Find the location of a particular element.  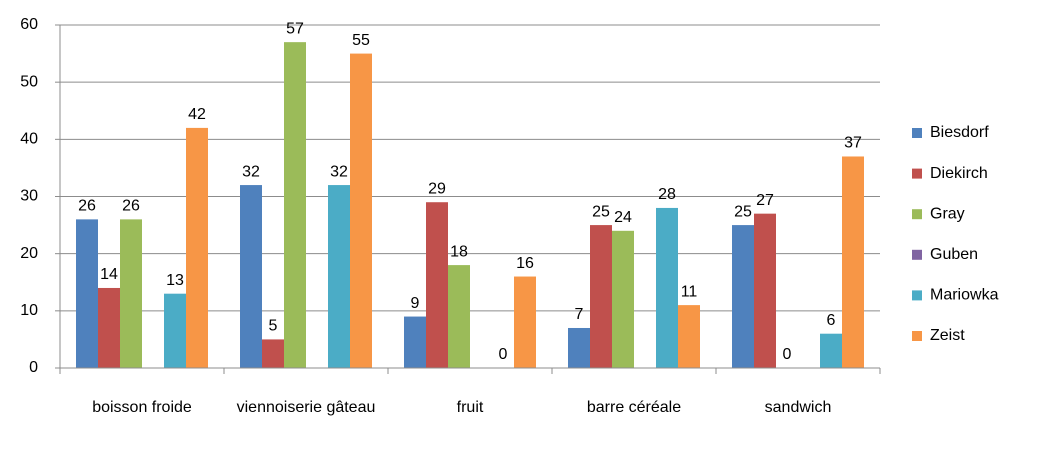

data-label: 27 is located at coordinates (765, 200).